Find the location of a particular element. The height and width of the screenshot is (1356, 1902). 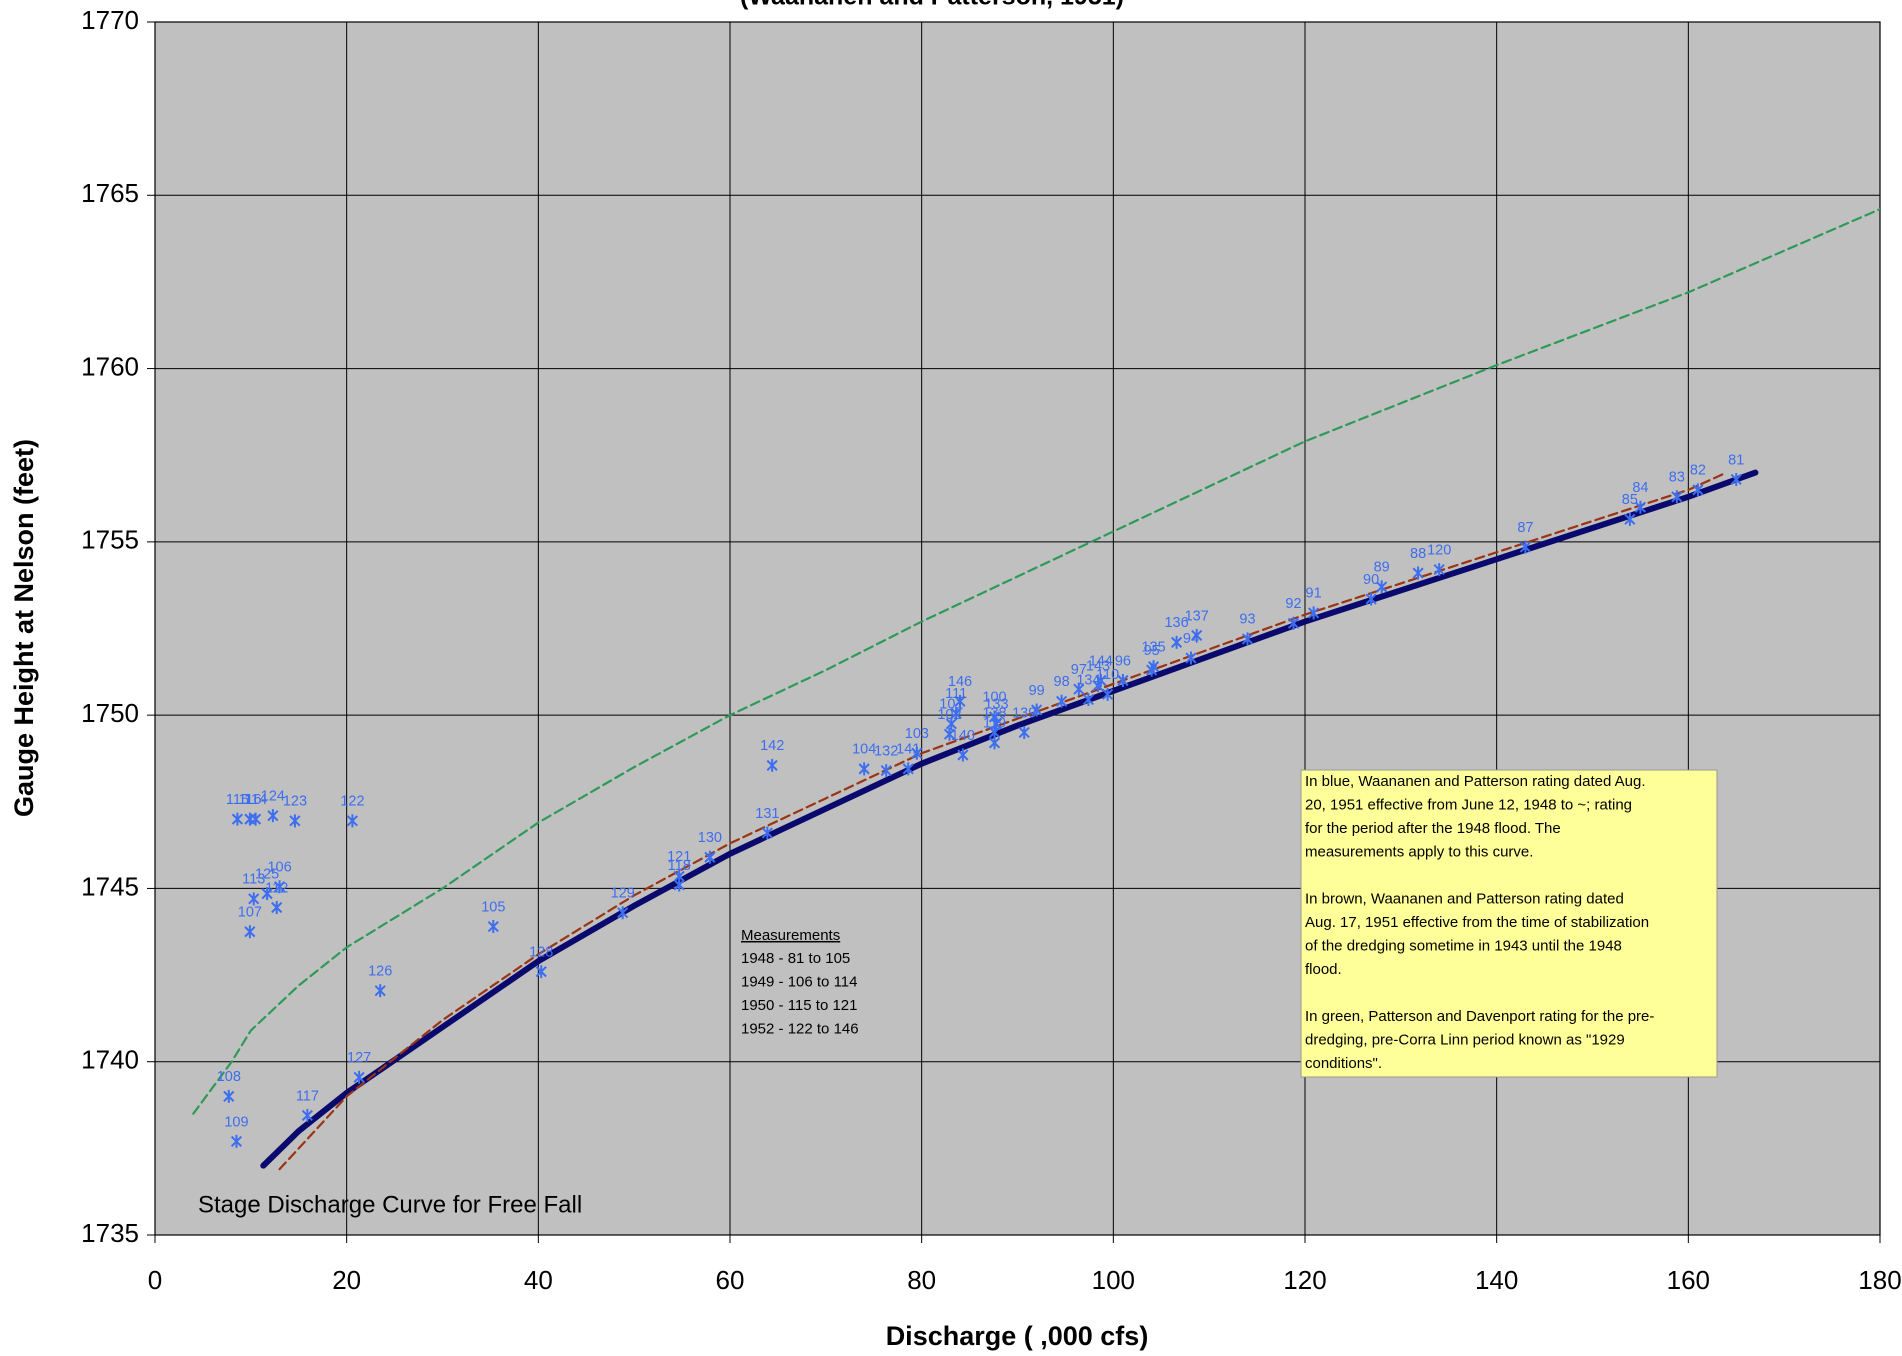

point-label: 99 is located at coordinates (1037, 691).